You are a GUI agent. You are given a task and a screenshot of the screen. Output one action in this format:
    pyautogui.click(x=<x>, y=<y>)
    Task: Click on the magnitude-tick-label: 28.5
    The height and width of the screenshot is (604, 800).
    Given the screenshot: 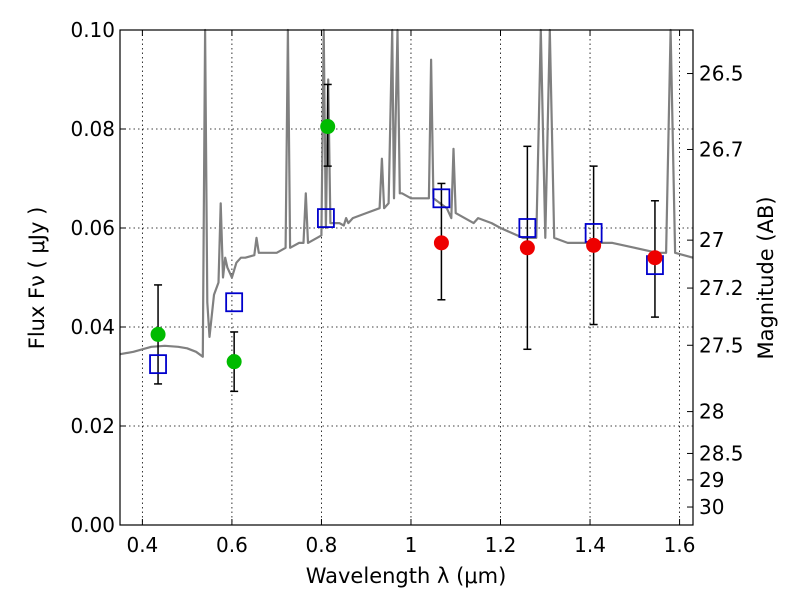 What is the action you would take?
    pyautogui.click(x=721, y=453)
    